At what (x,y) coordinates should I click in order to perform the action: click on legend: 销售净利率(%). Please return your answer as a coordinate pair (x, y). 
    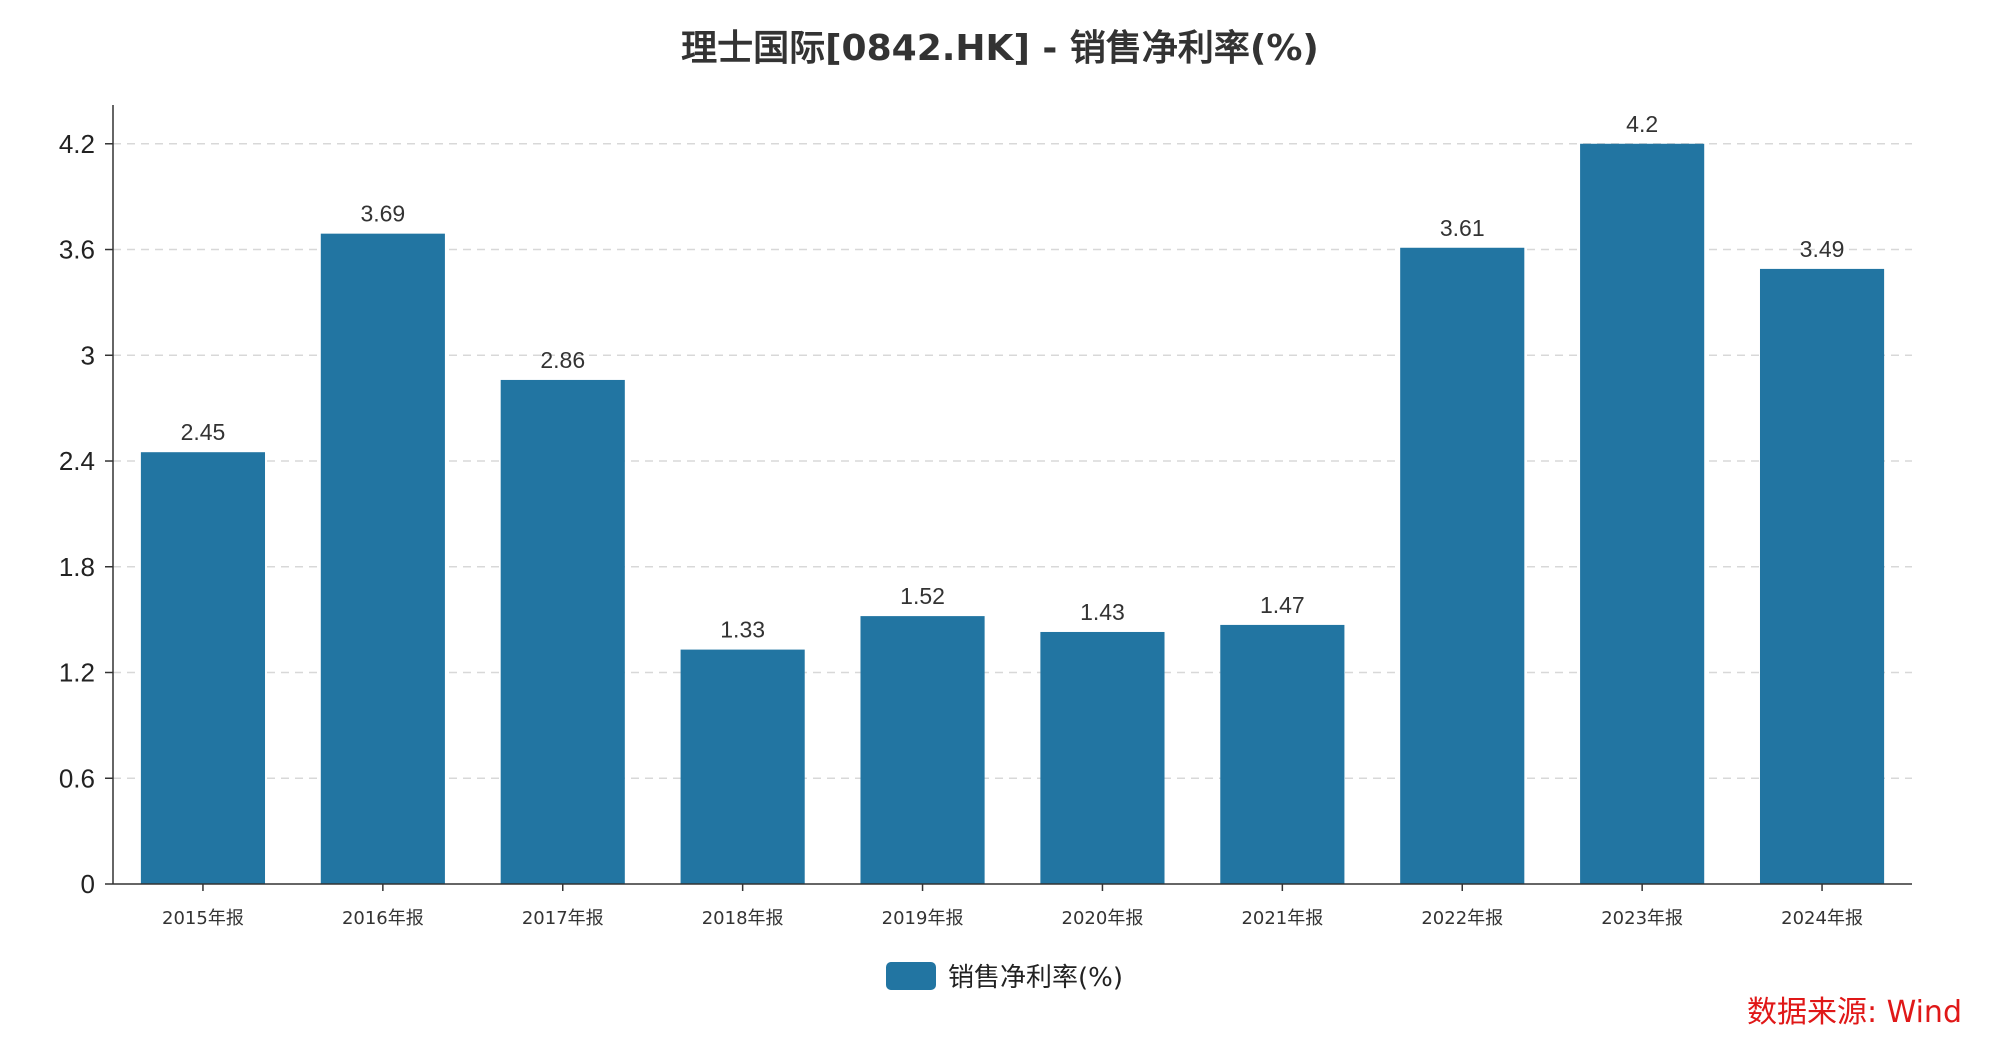
    Looking at the image, I should click on (1004, 977).